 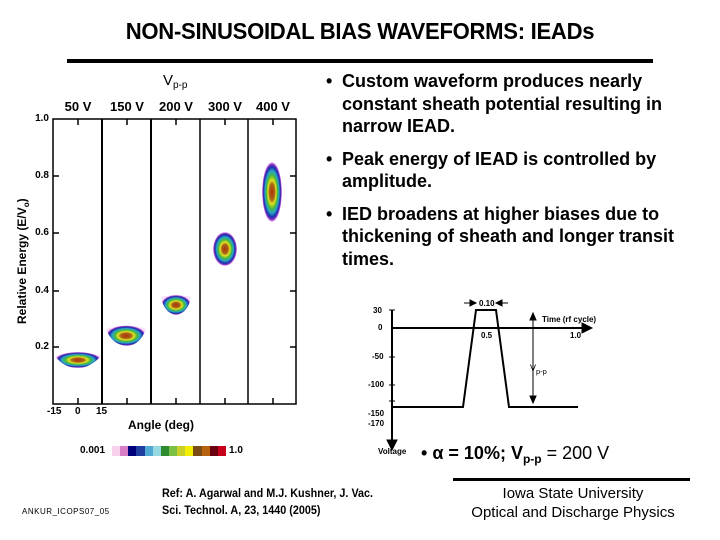 What do you see at coordinates (533, 368) in the screenshot?
I see `vpp-annotation-main: V` at bounding box center [533, 368].